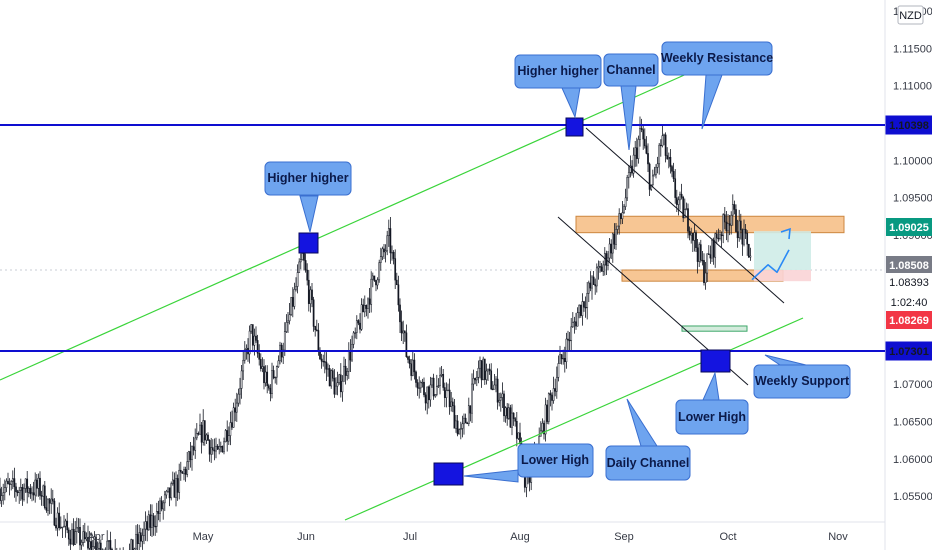  I want to click on callout-daily-channel: Daily Channel, so click(648, 439).